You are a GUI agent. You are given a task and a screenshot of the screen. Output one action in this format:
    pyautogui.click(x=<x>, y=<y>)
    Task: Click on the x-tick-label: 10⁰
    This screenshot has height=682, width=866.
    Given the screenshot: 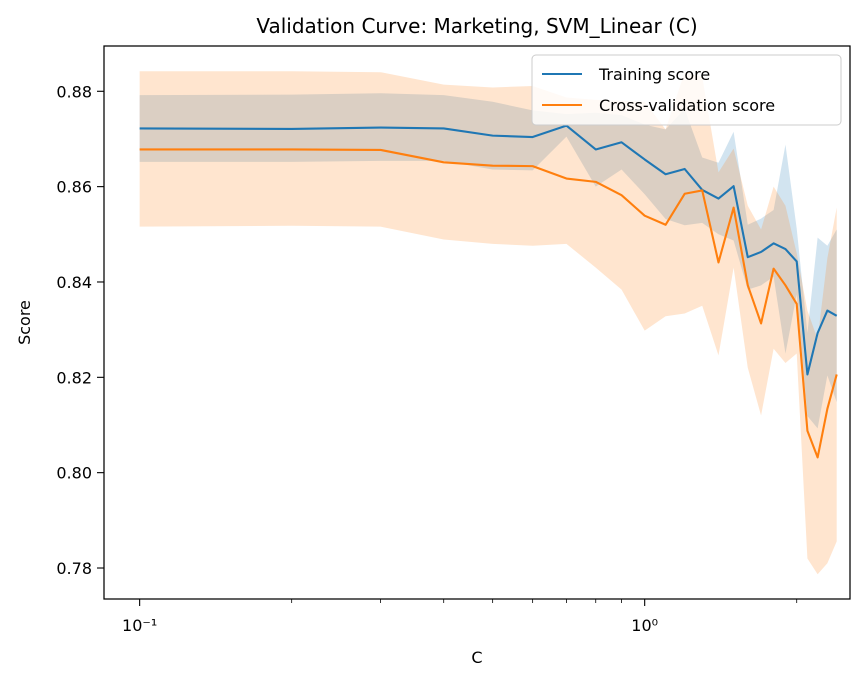 What is the action you would take?
    pyautogui.click(x=644, y=625)
    